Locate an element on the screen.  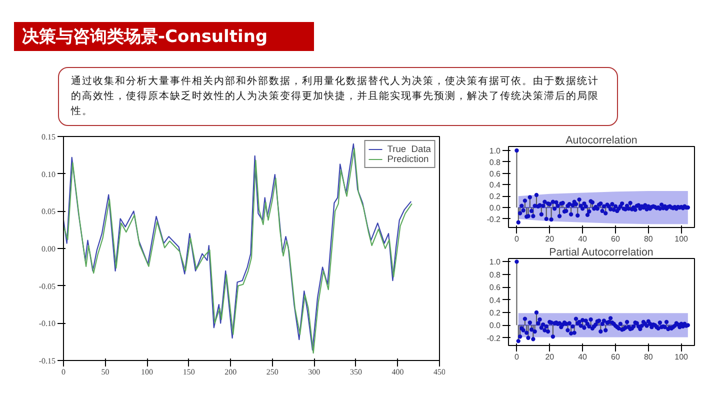
x-tick-label: 250 is located at coordinates (272, 372).